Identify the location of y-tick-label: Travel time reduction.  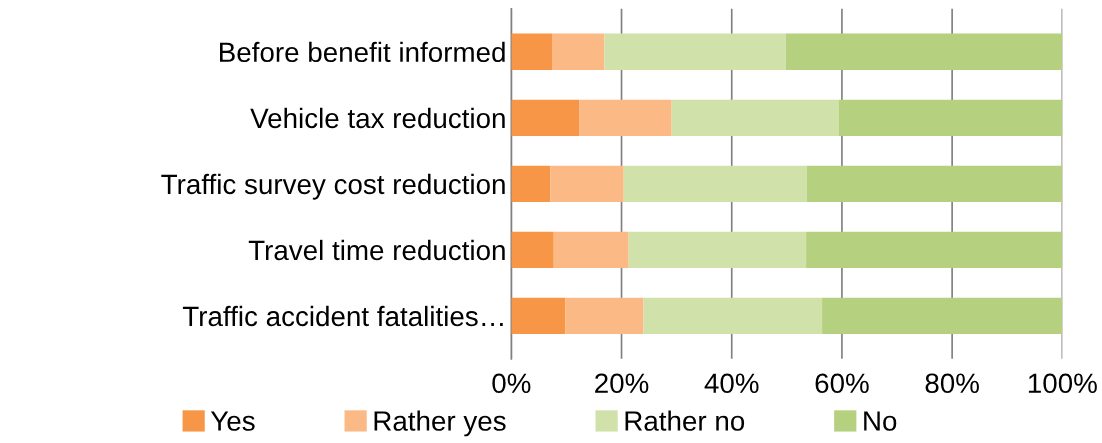
(376, 250).